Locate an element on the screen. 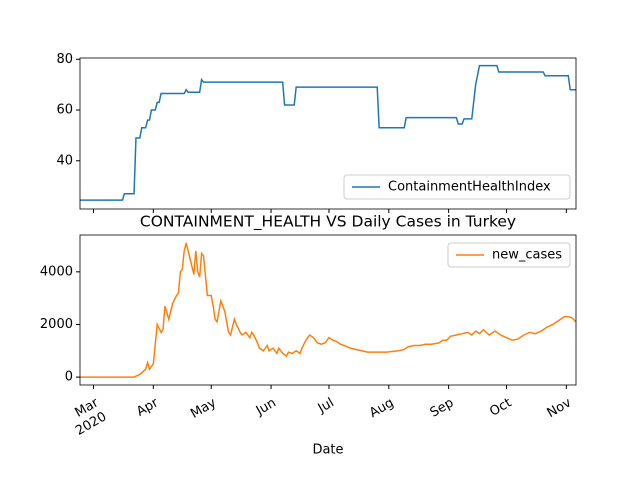 The width and height of the screenshot is (640, 480). x-tick-label-group: May is located at coordinates (203, 408).